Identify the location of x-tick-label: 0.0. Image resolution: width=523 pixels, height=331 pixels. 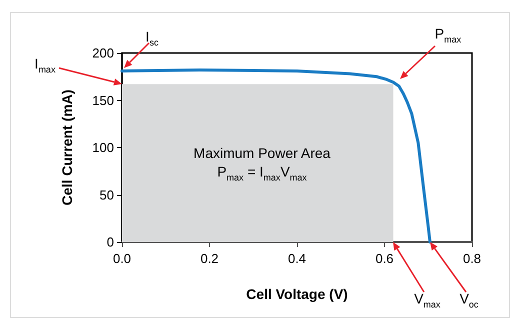
(122, 258).